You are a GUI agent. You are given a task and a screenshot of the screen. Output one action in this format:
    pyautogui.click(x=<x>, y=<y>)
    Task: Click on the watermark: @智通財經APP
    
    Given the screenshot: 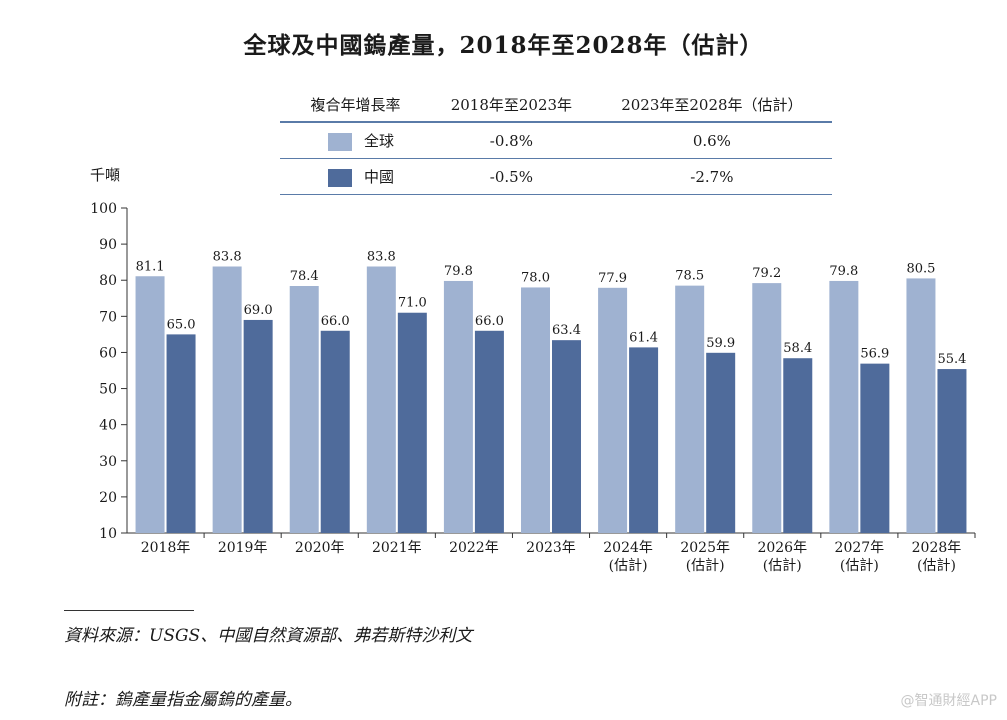 What is the action you would take?
    pyautogui.click(x=948, y=701)
    